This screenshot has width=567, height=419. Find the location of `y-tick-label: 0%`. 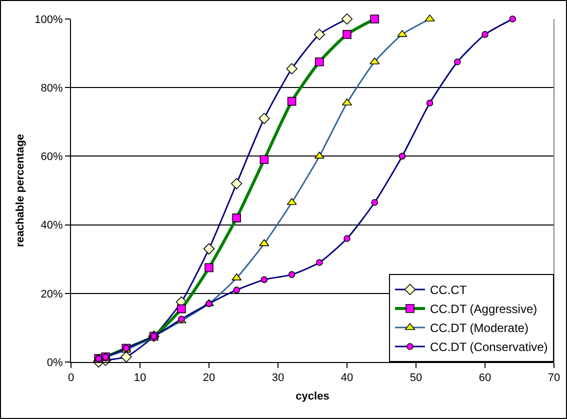

y-tick-label: 0% is located at coordinates (55, 362).